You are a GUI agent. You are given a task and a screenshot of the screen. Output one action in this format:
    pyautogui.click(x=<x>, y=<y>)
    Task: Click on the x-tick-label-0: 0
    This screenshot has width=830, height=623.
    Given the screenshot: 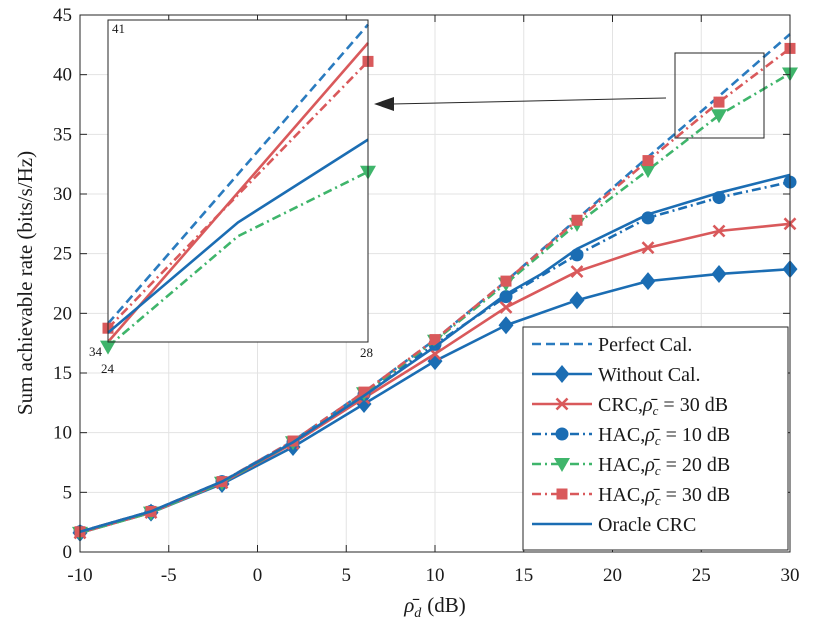 What is the action you would take?
    pyautogui.click(x=258, y=575)
    